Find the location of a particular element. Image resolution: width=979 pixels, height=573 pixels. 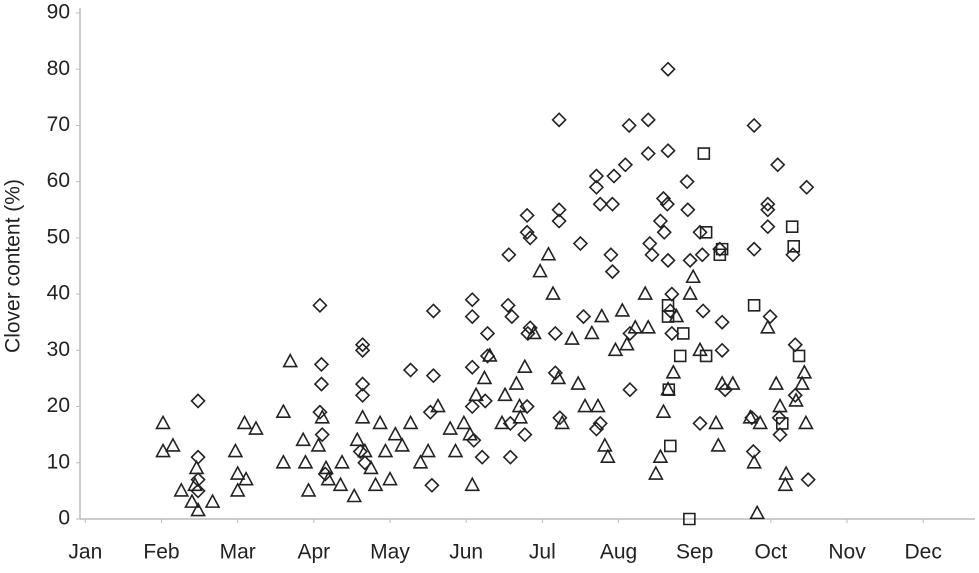

y-tick-label: 80 is located at coordinates (58, 68).